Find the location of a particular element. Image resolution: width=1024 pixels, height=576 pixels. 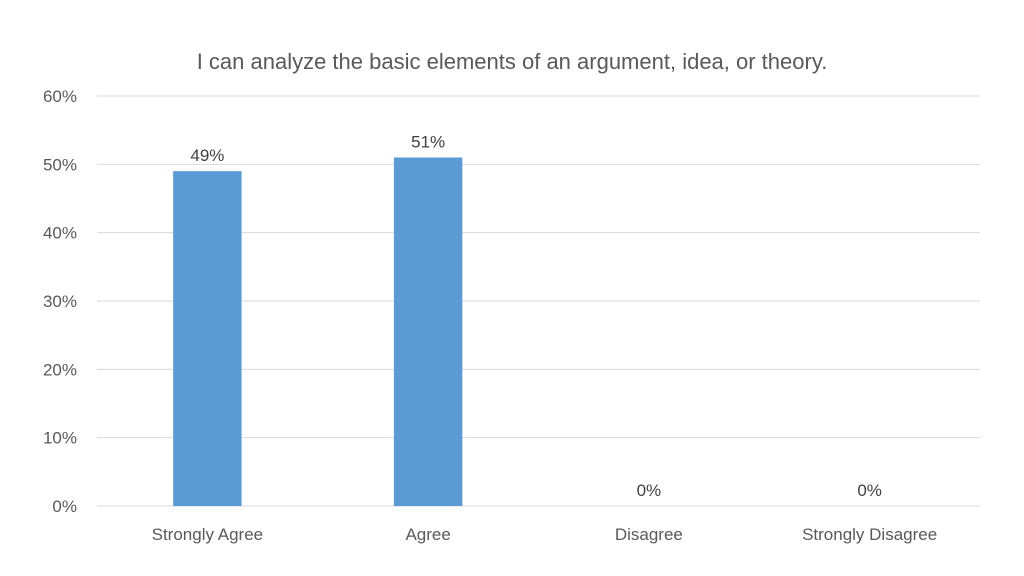

data-label: 51% is located at coordinates (428, 142).